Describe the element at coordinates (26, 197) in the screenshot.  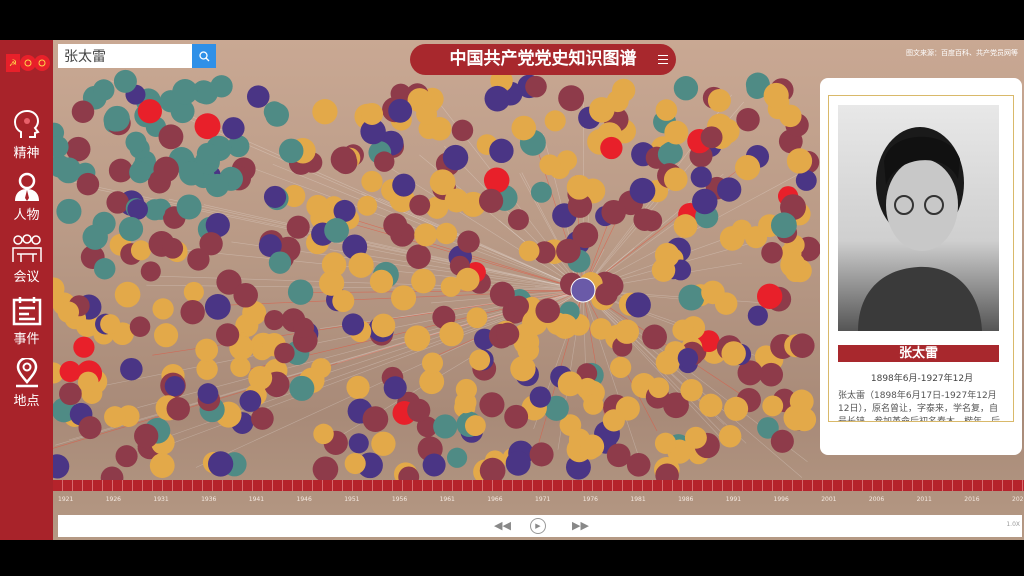
I see `sidebar-item-person: 人物` at that location.